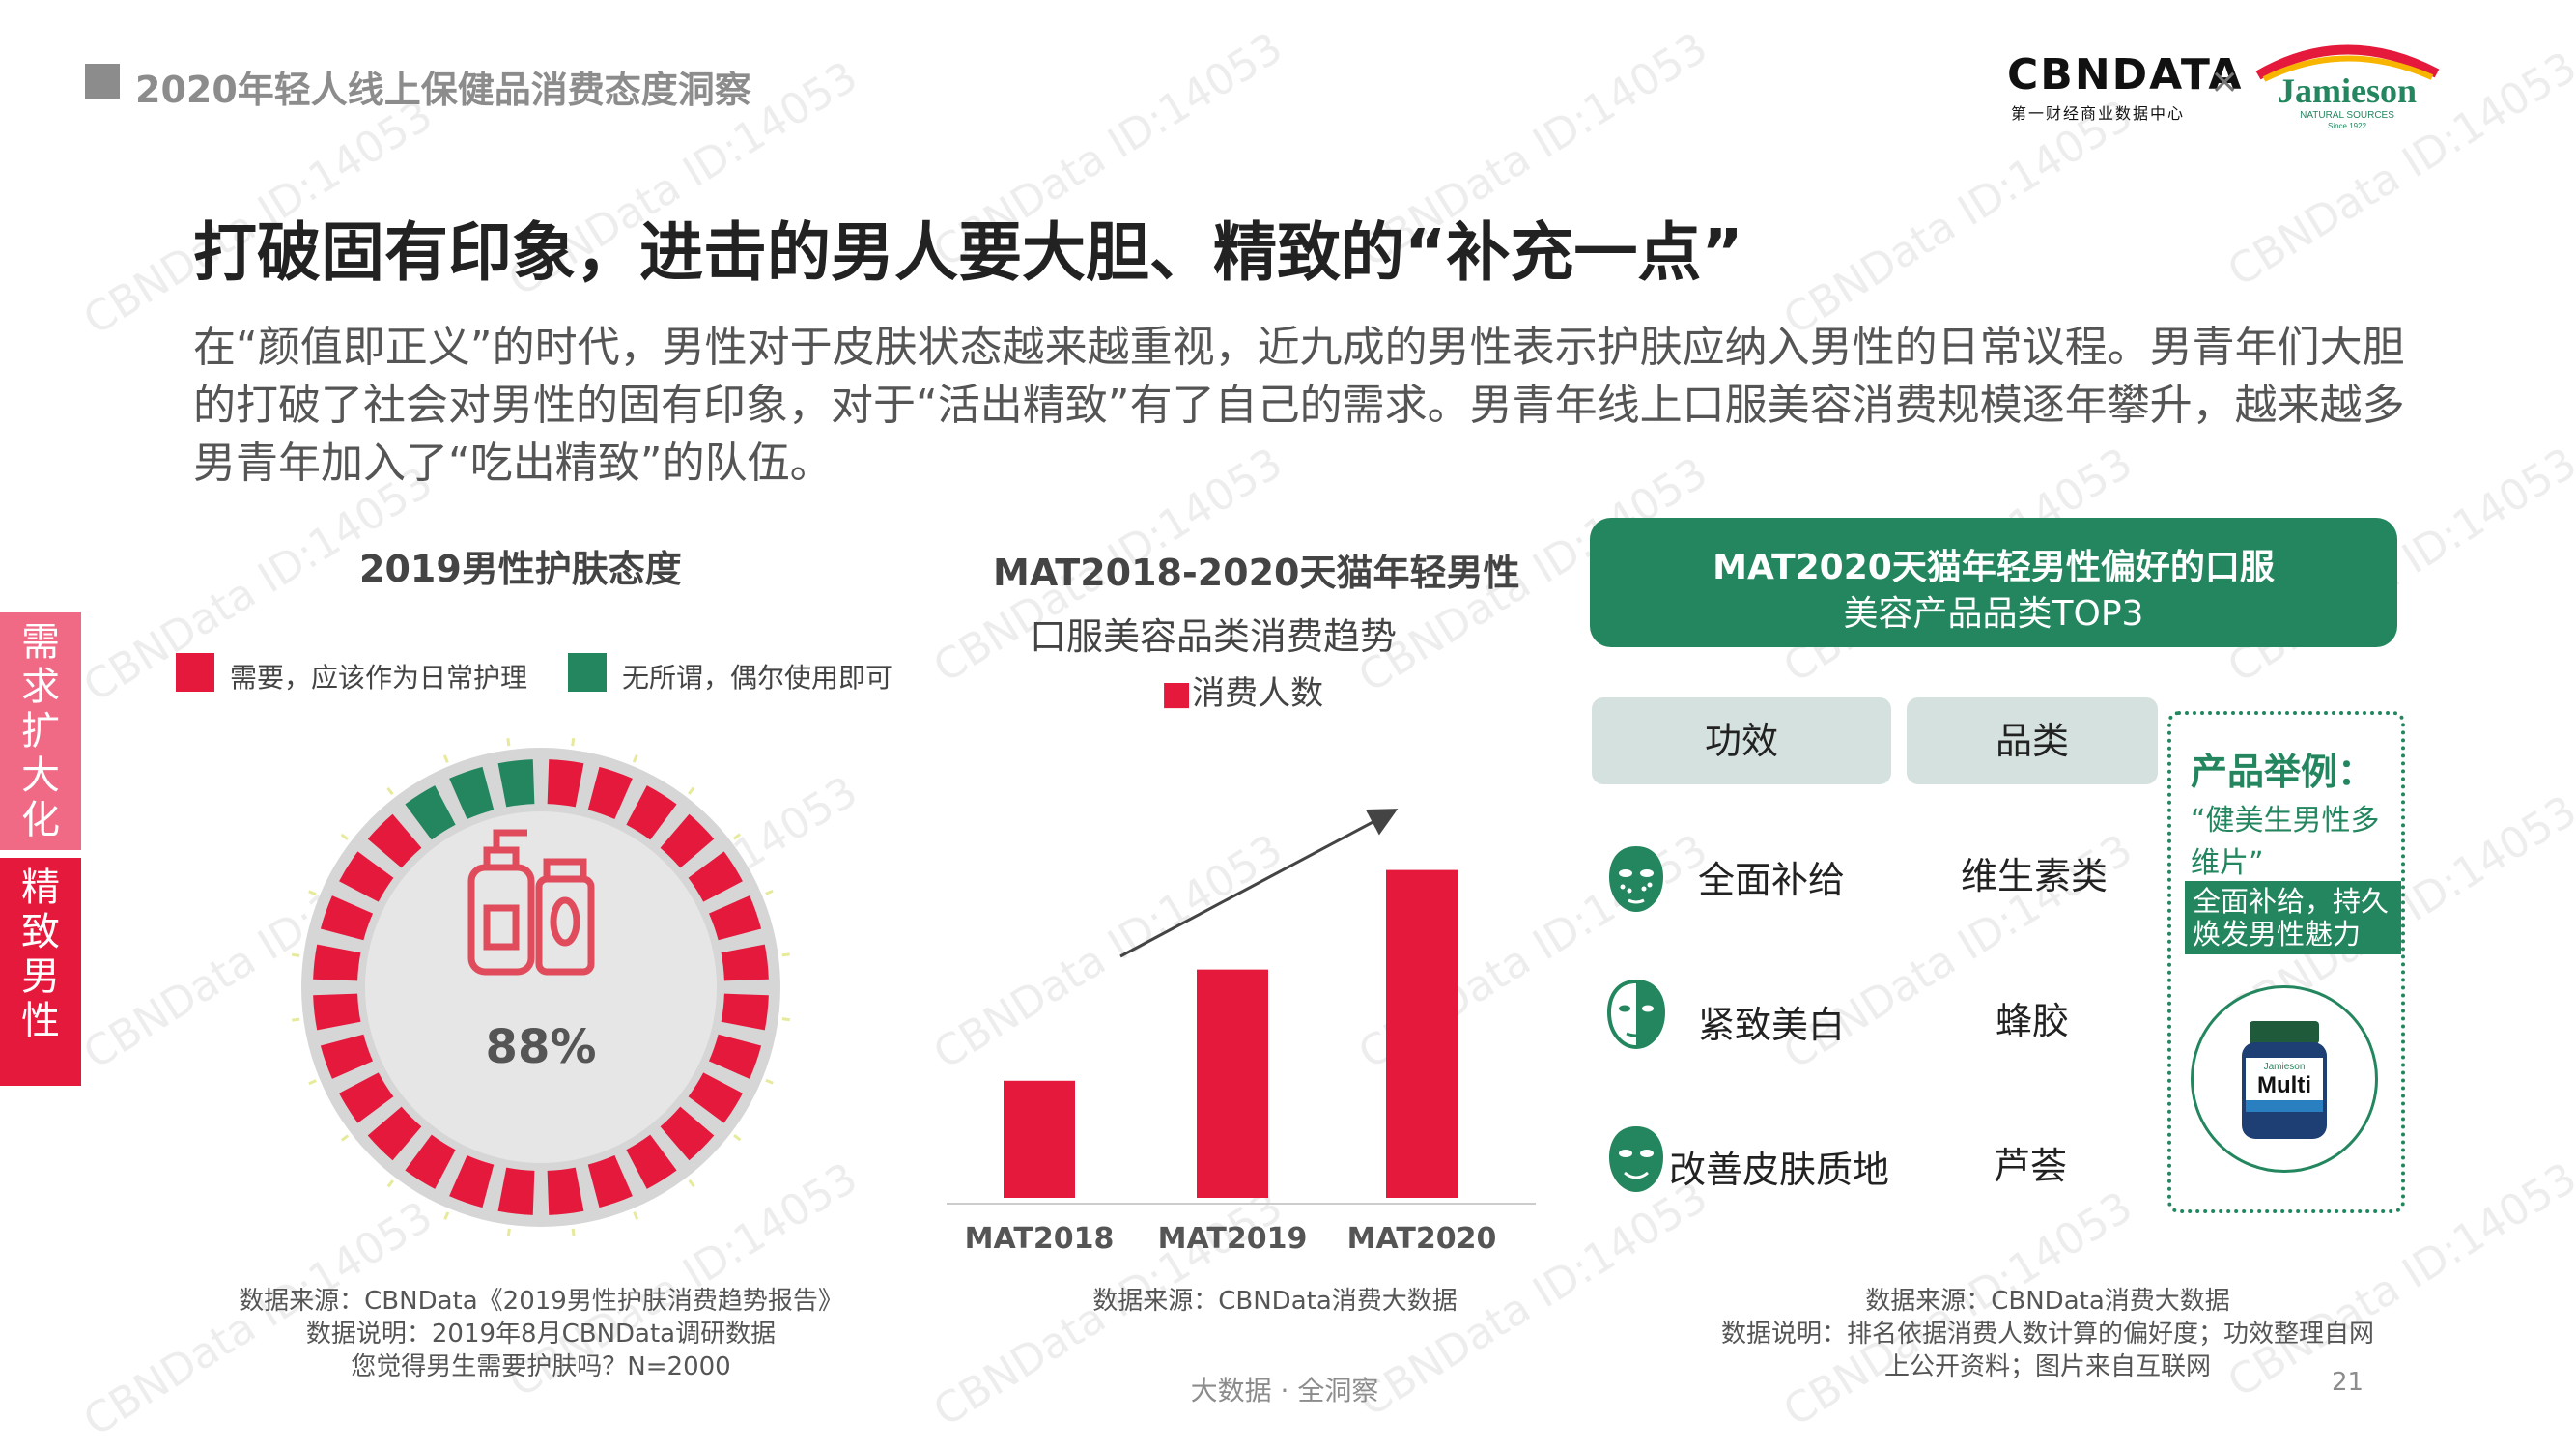 This screenshot has height=1449, width=2576. I want to click on product-example-box, so click(2286, 962).